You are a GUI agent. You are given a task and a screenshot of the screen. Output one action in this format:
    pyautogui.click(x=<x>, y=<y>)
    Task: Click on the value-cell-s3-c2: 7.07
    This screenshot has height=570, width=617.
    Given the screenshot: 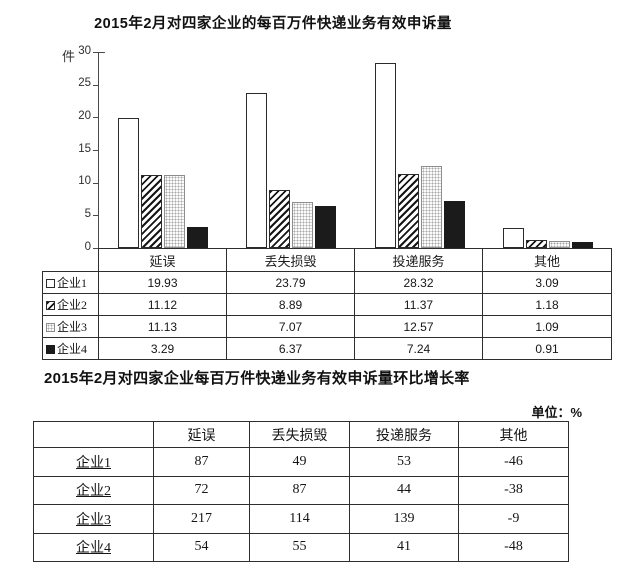 What is the action you would take?
    pyautogui.click(x=290, y=326)
    